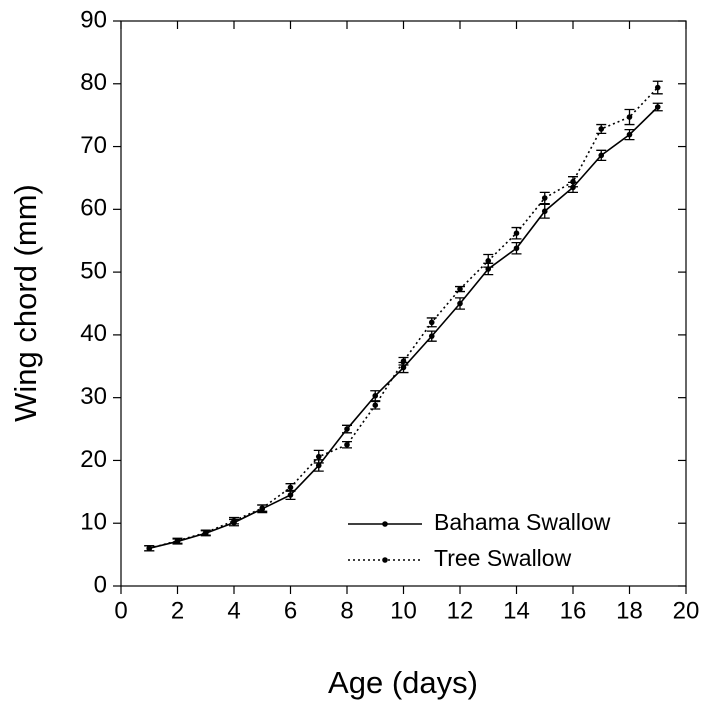 This screenshot has width=706, height=706. Describe the element at coordinates (460, 610) in the screenshot. I see `x-tick-label: 12` at that location.